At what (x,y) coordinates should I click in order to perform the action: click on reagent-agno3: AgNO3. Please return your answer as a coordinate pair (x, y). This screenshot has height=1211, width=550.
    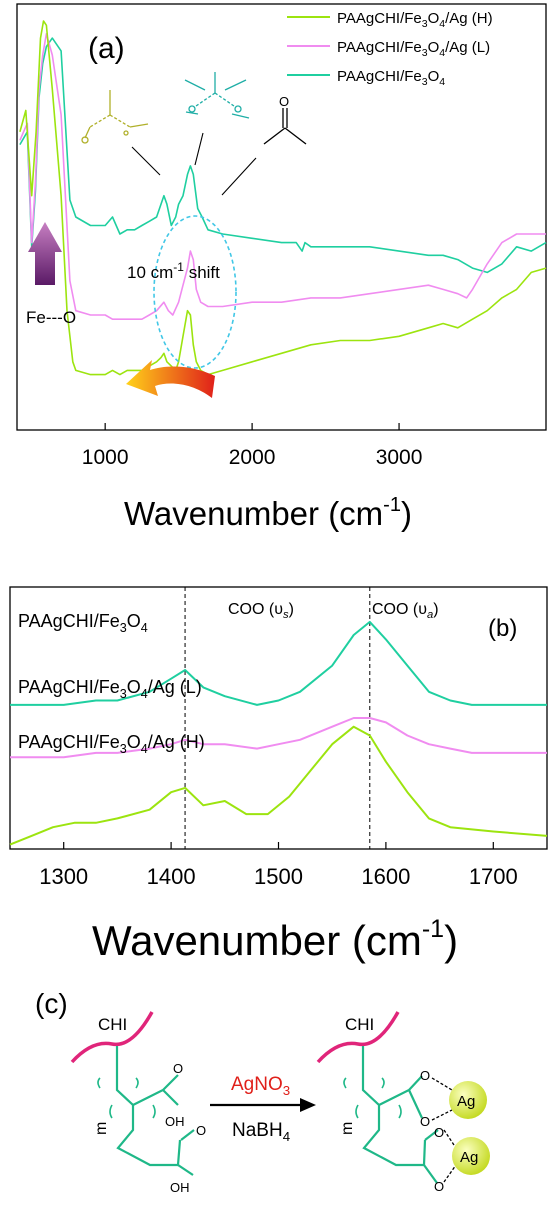
    Looking at the image, I should click on (260, 1086).